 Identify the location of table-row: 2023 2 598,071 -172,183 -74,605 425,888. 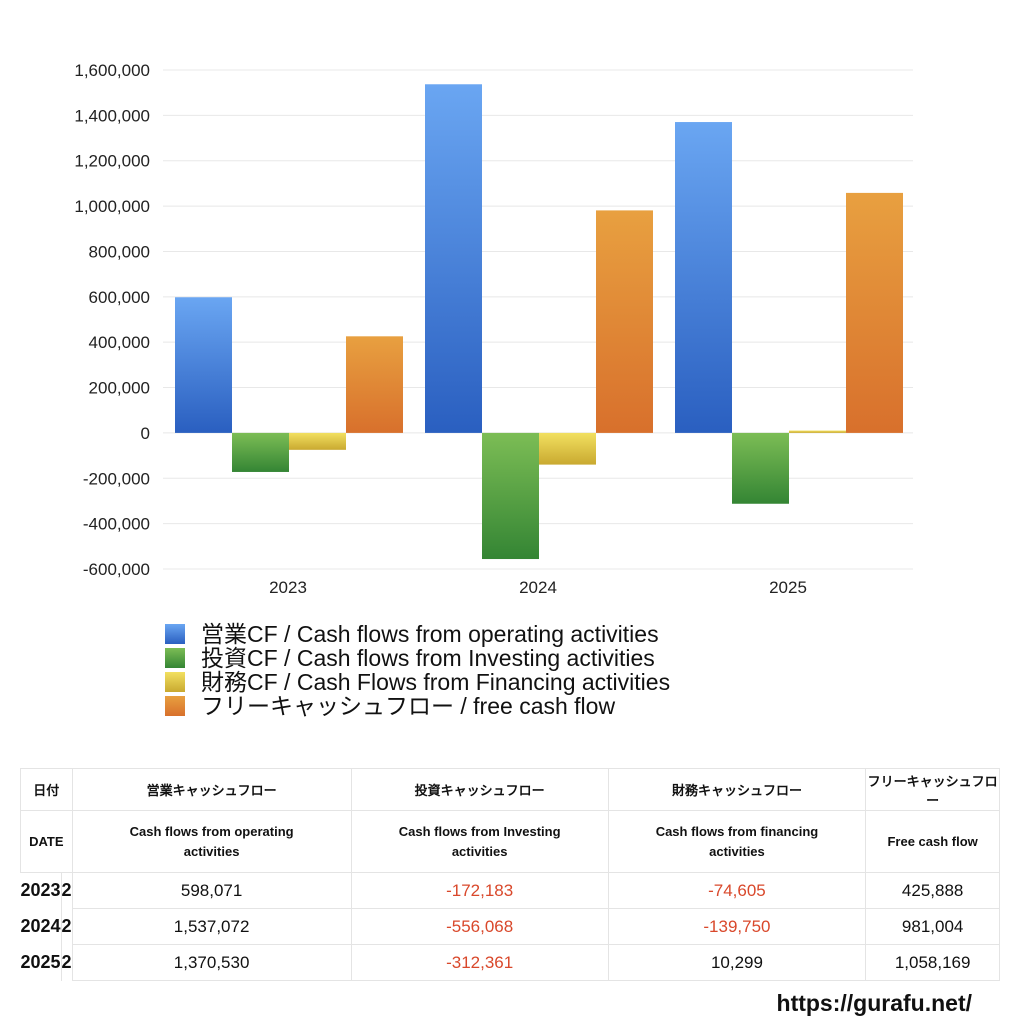
(510, 890).